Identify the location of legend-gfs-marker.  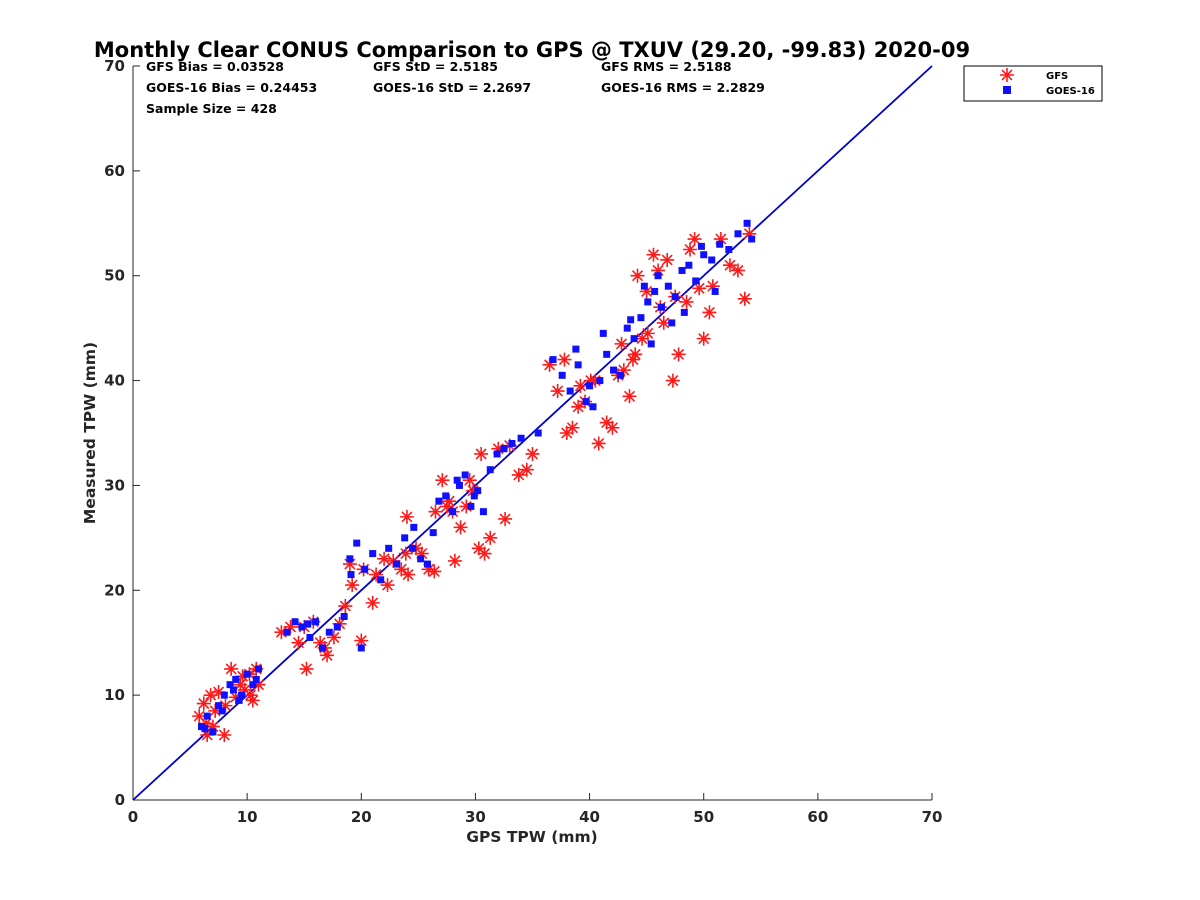
(1007, 75).